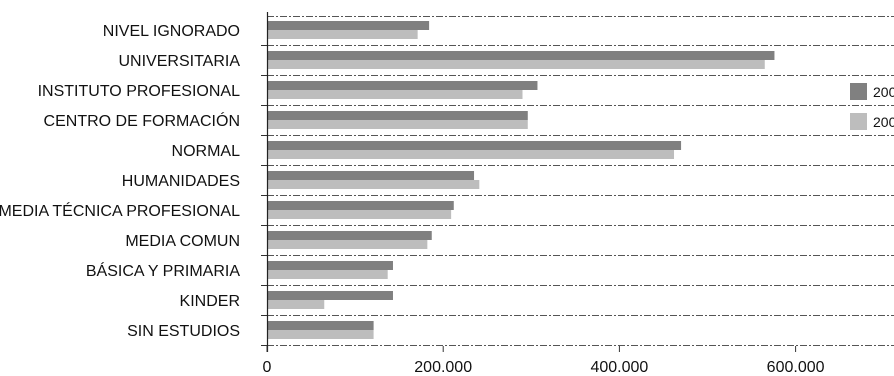  Describe the element at coordinates (181, 181) in the screenshot. I see `category-label: HUMANIDADES` at that location.